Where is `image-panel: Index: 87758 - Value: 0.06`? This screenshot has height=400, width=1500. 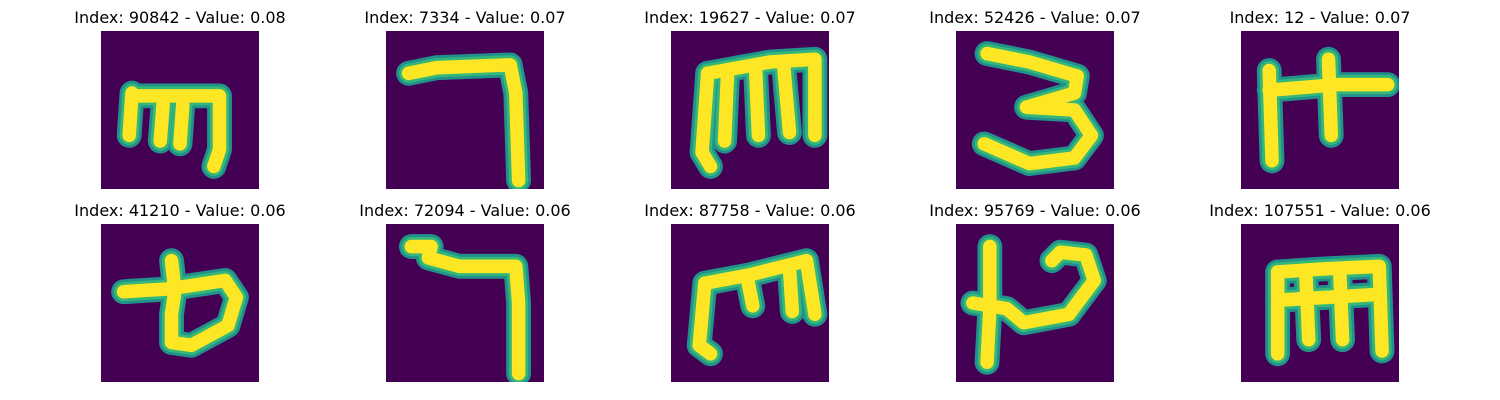 image-panel: Index: 87758 - Value: 0.06 is located at coordinates (750, 298).